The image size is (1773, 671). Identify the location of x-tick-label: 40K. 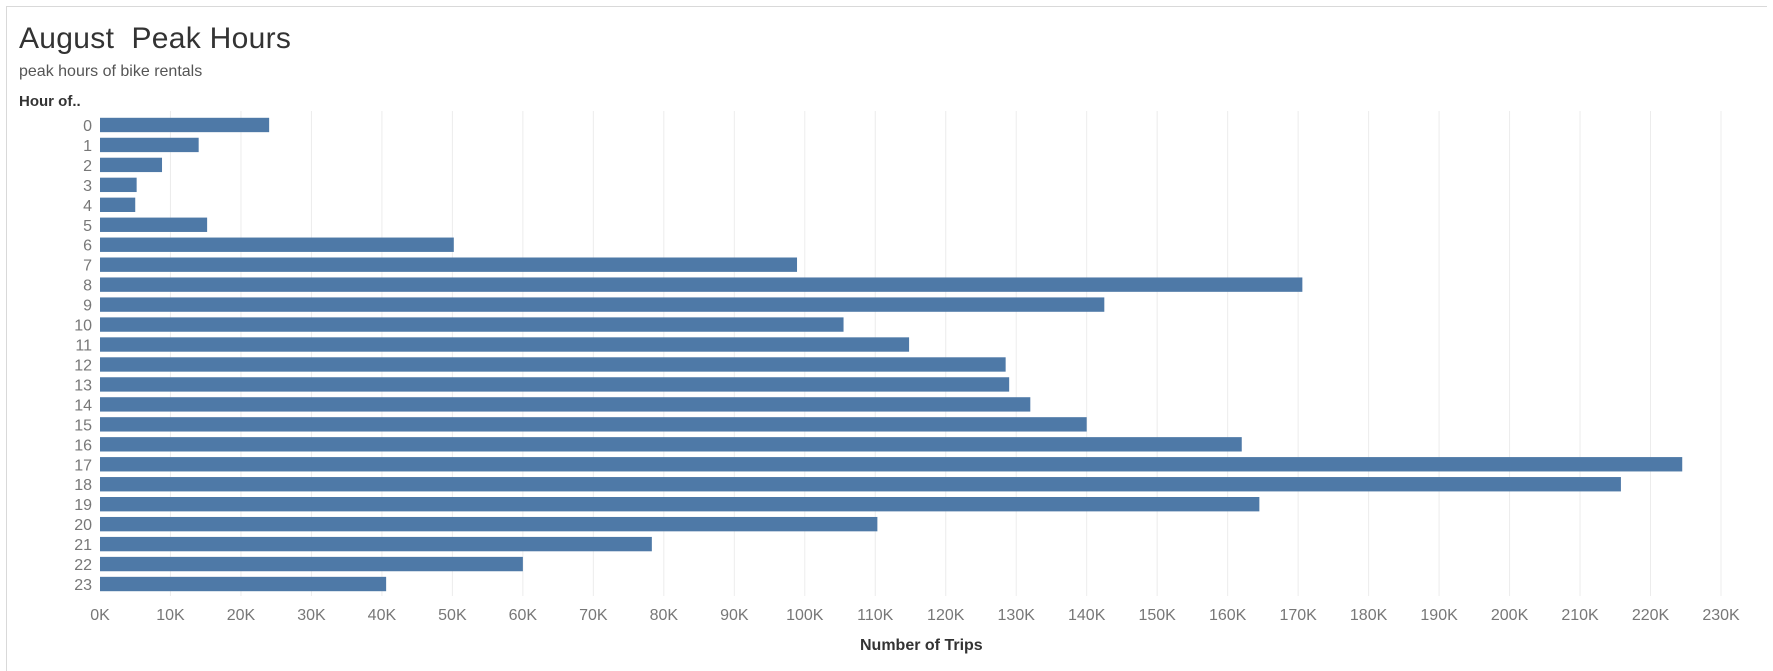
(382, 615).